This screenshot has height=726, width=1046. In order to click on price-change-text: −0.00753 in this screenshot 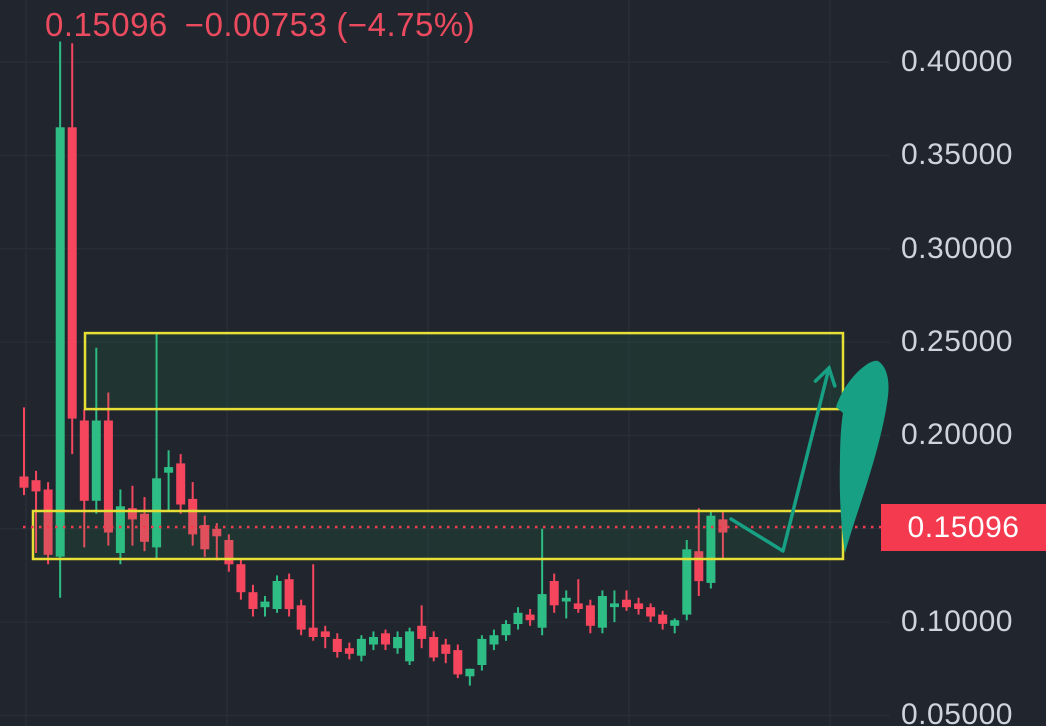, I will do `click(256, 24)`.